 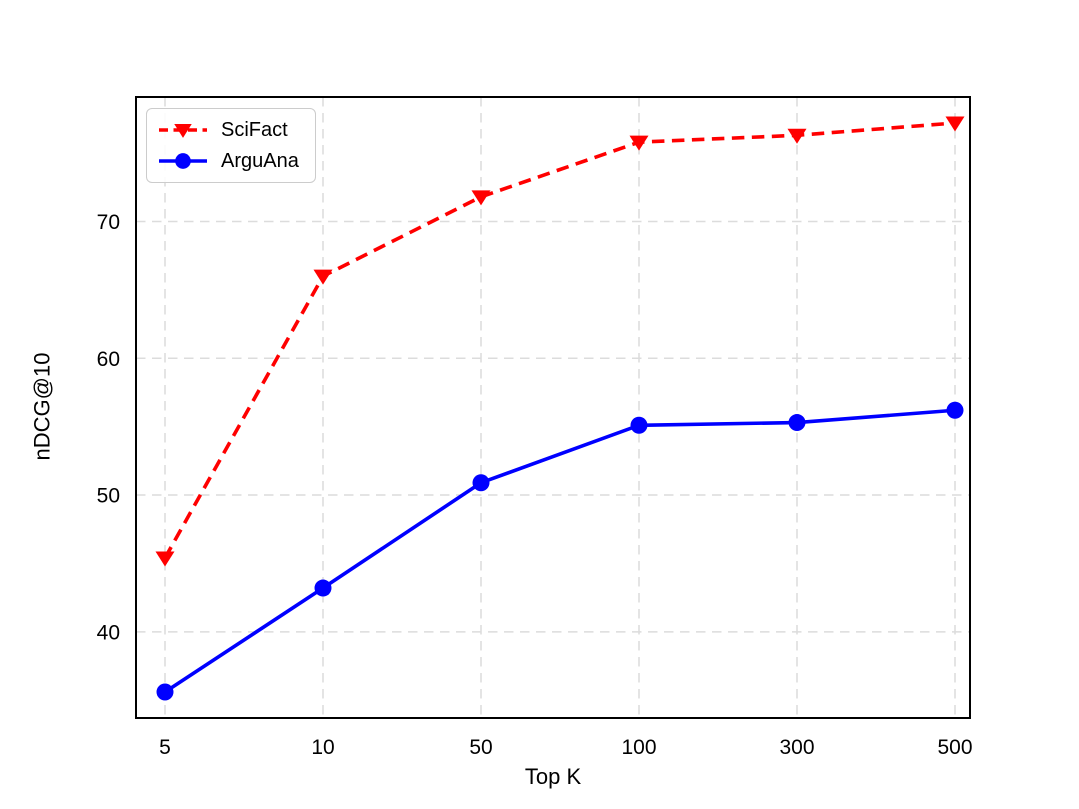 What do you see at coordinates (260, 161) in the screenshot?
I see `legend-label-arguana: ArguAna` at bounding box center [260, 161].